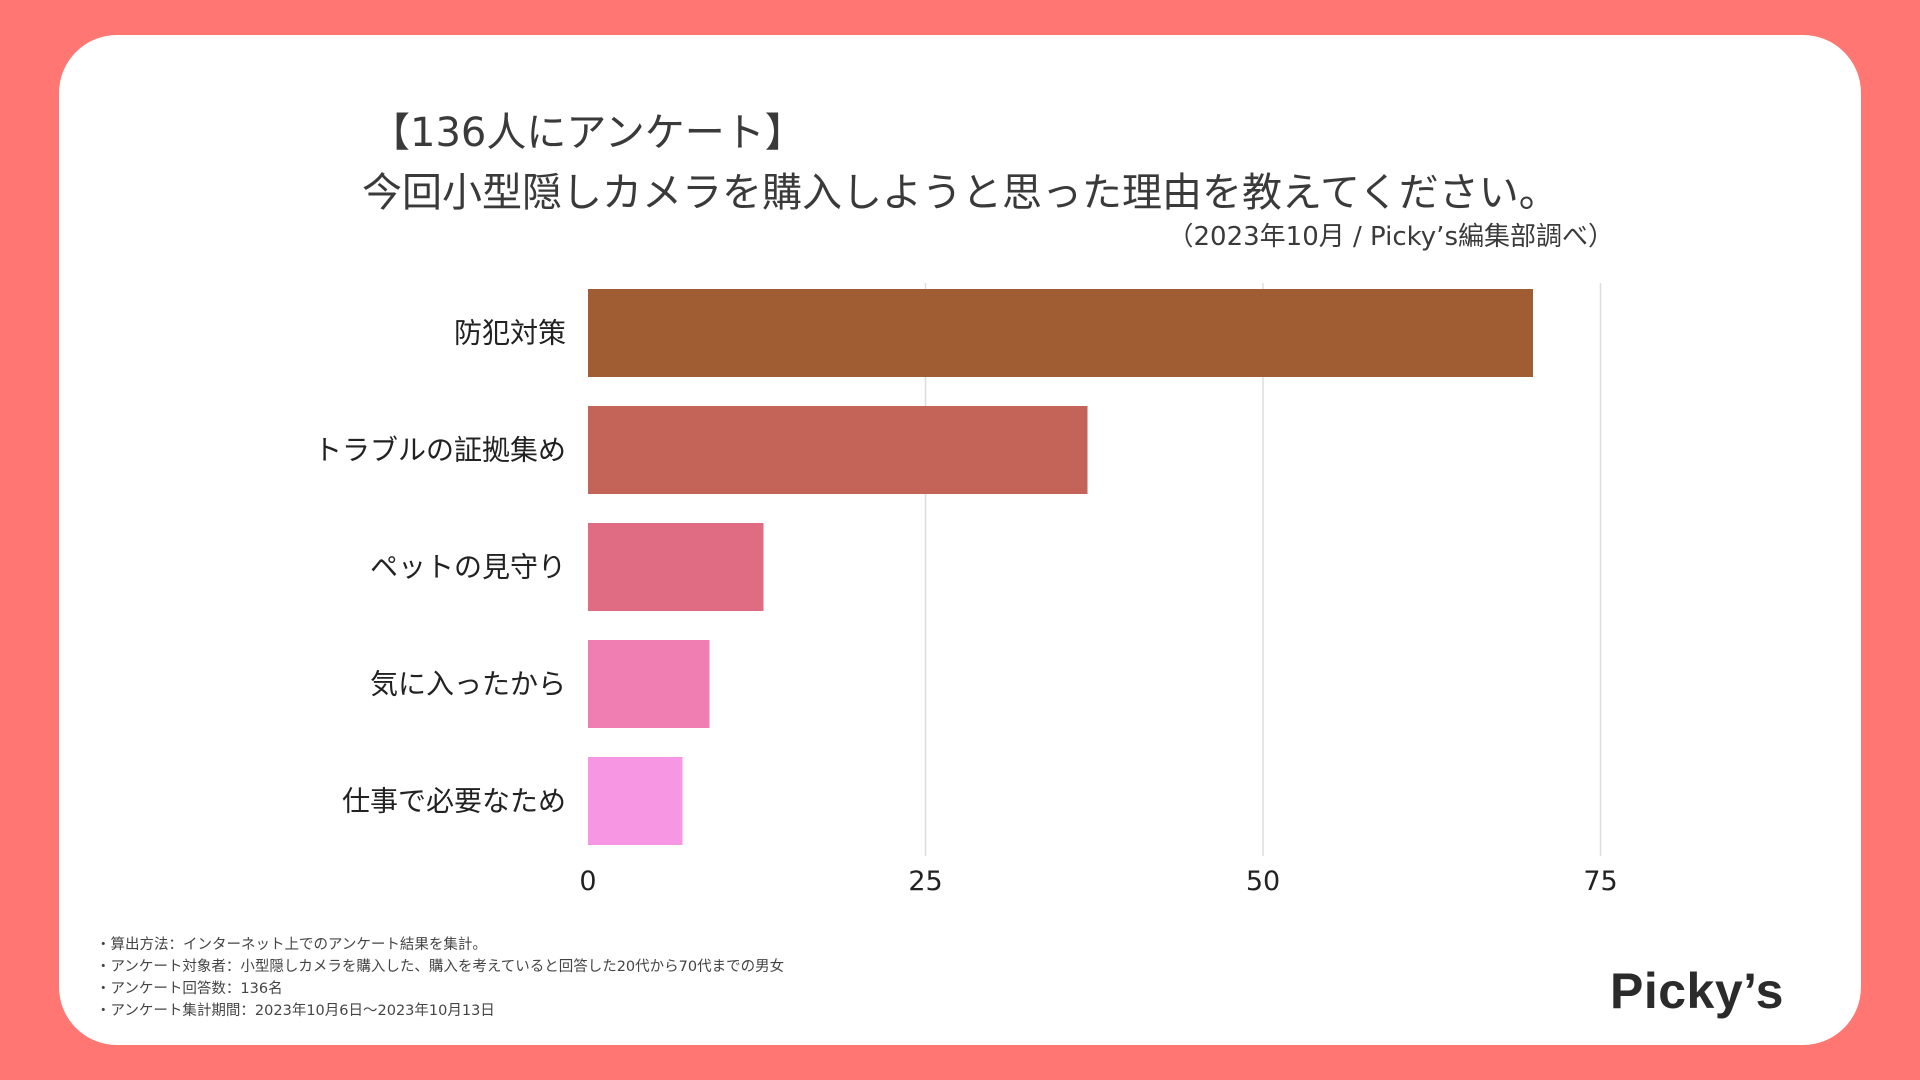  Describe the element at coordinates (960, 193) in the screenshot. I see `chart-title-line2: 今回小型隠しカメラを購入しようと思った理由を教えてください。` at that location.